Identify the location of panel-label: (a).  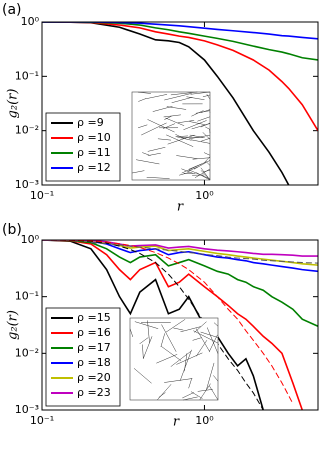
(12, 10).